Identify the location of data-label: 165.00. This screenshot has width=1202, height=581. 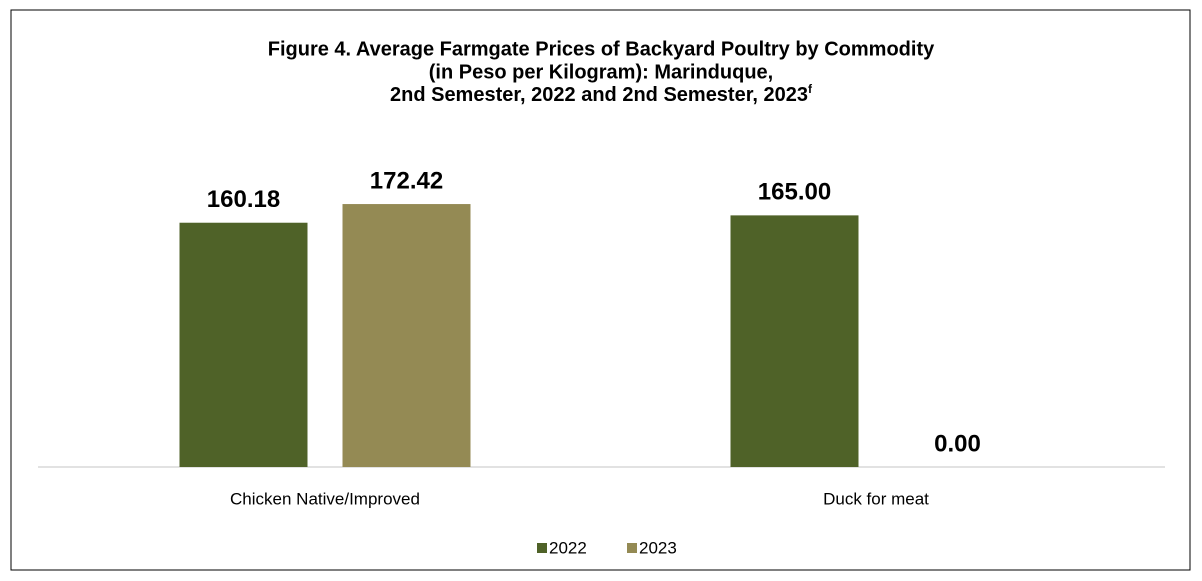
(794, 192).